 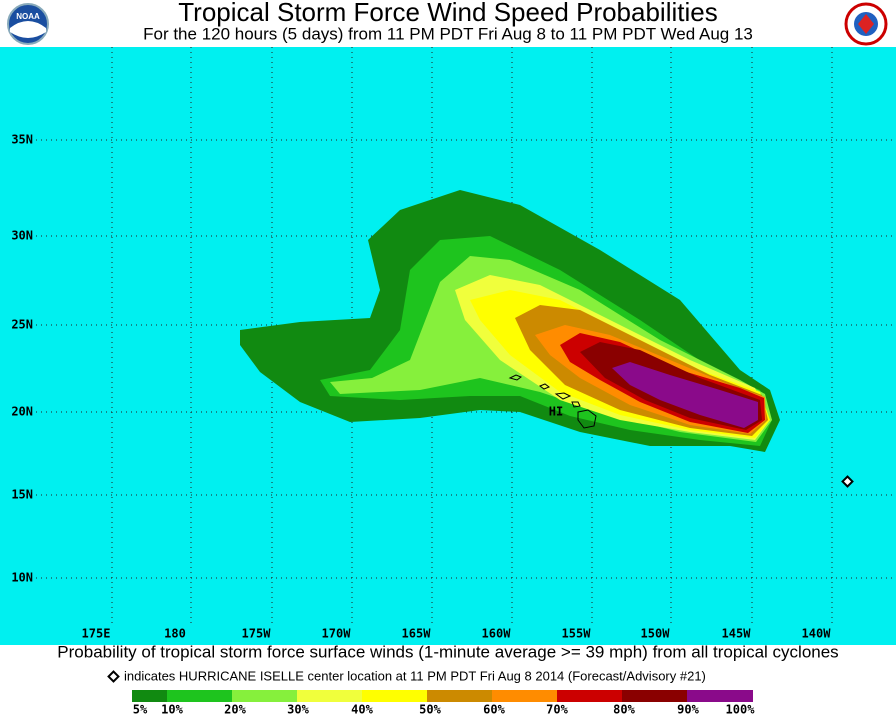 What do you see at coordinates (22, 578) in the screenshot?
I see `lat-label: 10N` at bounding box center [22, 578].